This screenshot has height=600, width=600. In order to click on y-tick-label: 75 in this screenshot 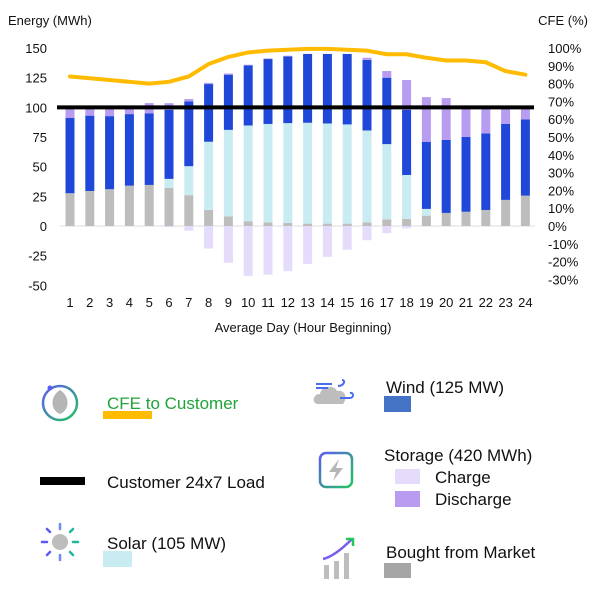, I will do `click(40, 137)`.